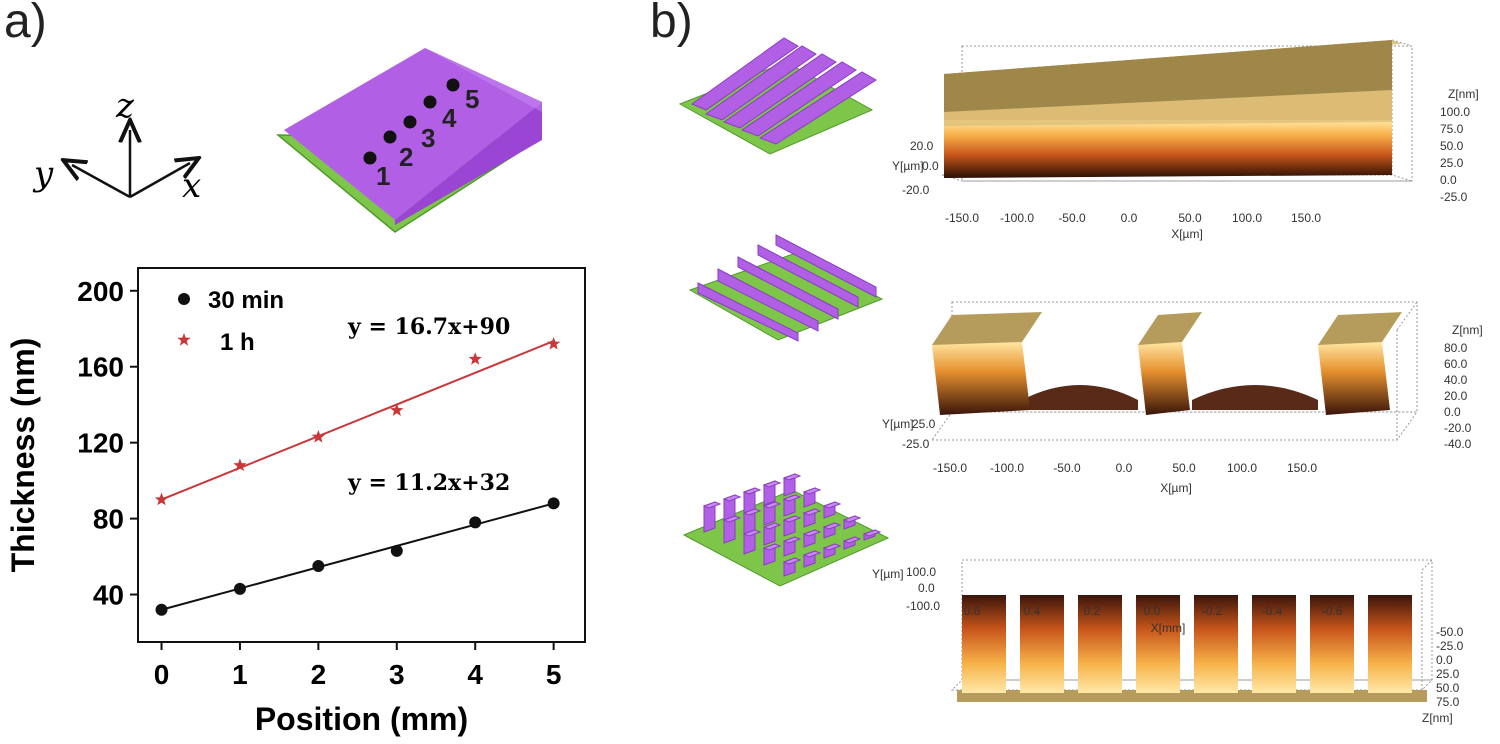 The width and height of the screenshot is (1500, 744). What do you see at coordinates (923, 606) in the screenshot?
I see `afm-y-tick: -100.0` at bounding box center [923, 606].